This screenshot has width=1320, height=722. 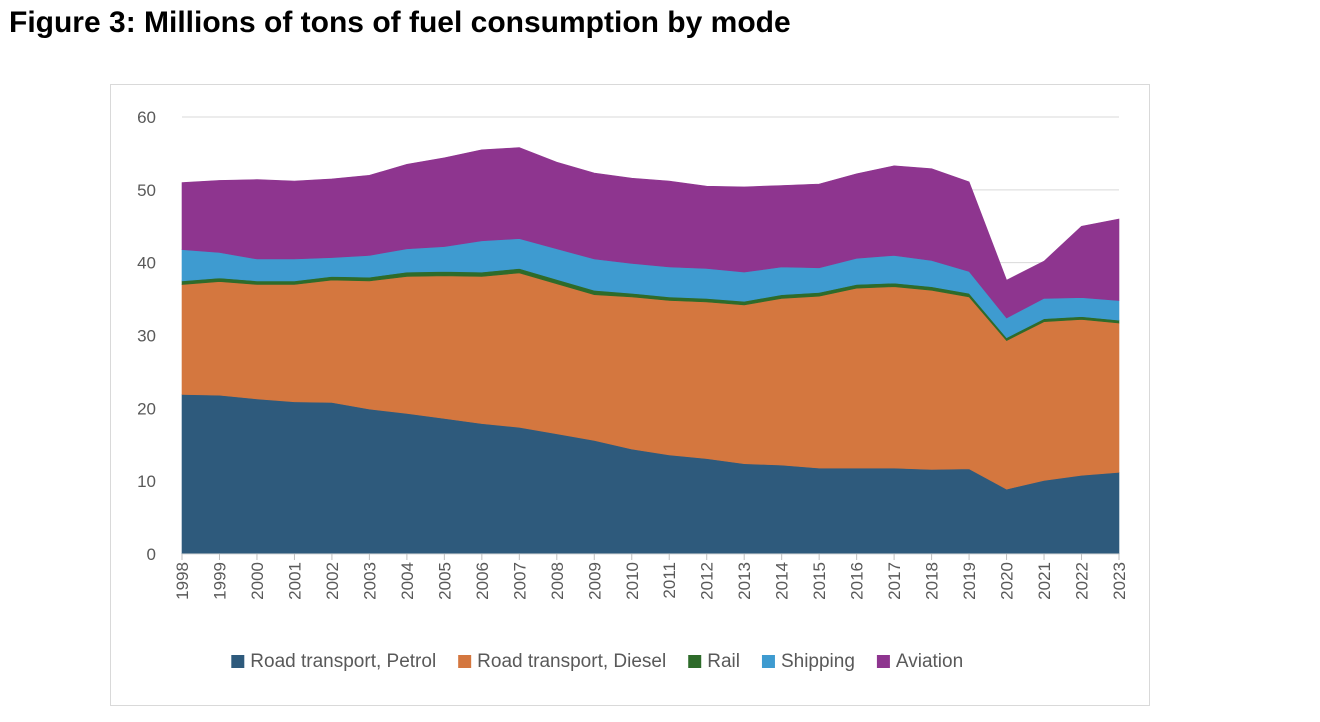 What do you see at coordinates (238, 661) in the screenshot?
I see `legend-swatch-road-transport-petrol` at bounding box center [238, 661].